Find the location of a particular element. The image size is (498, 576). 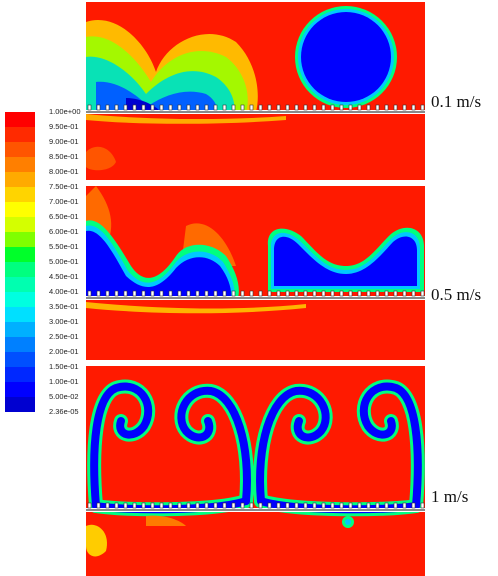

colorbar-tick-label: 9.50e-01 is located at coordinates (64, 126).